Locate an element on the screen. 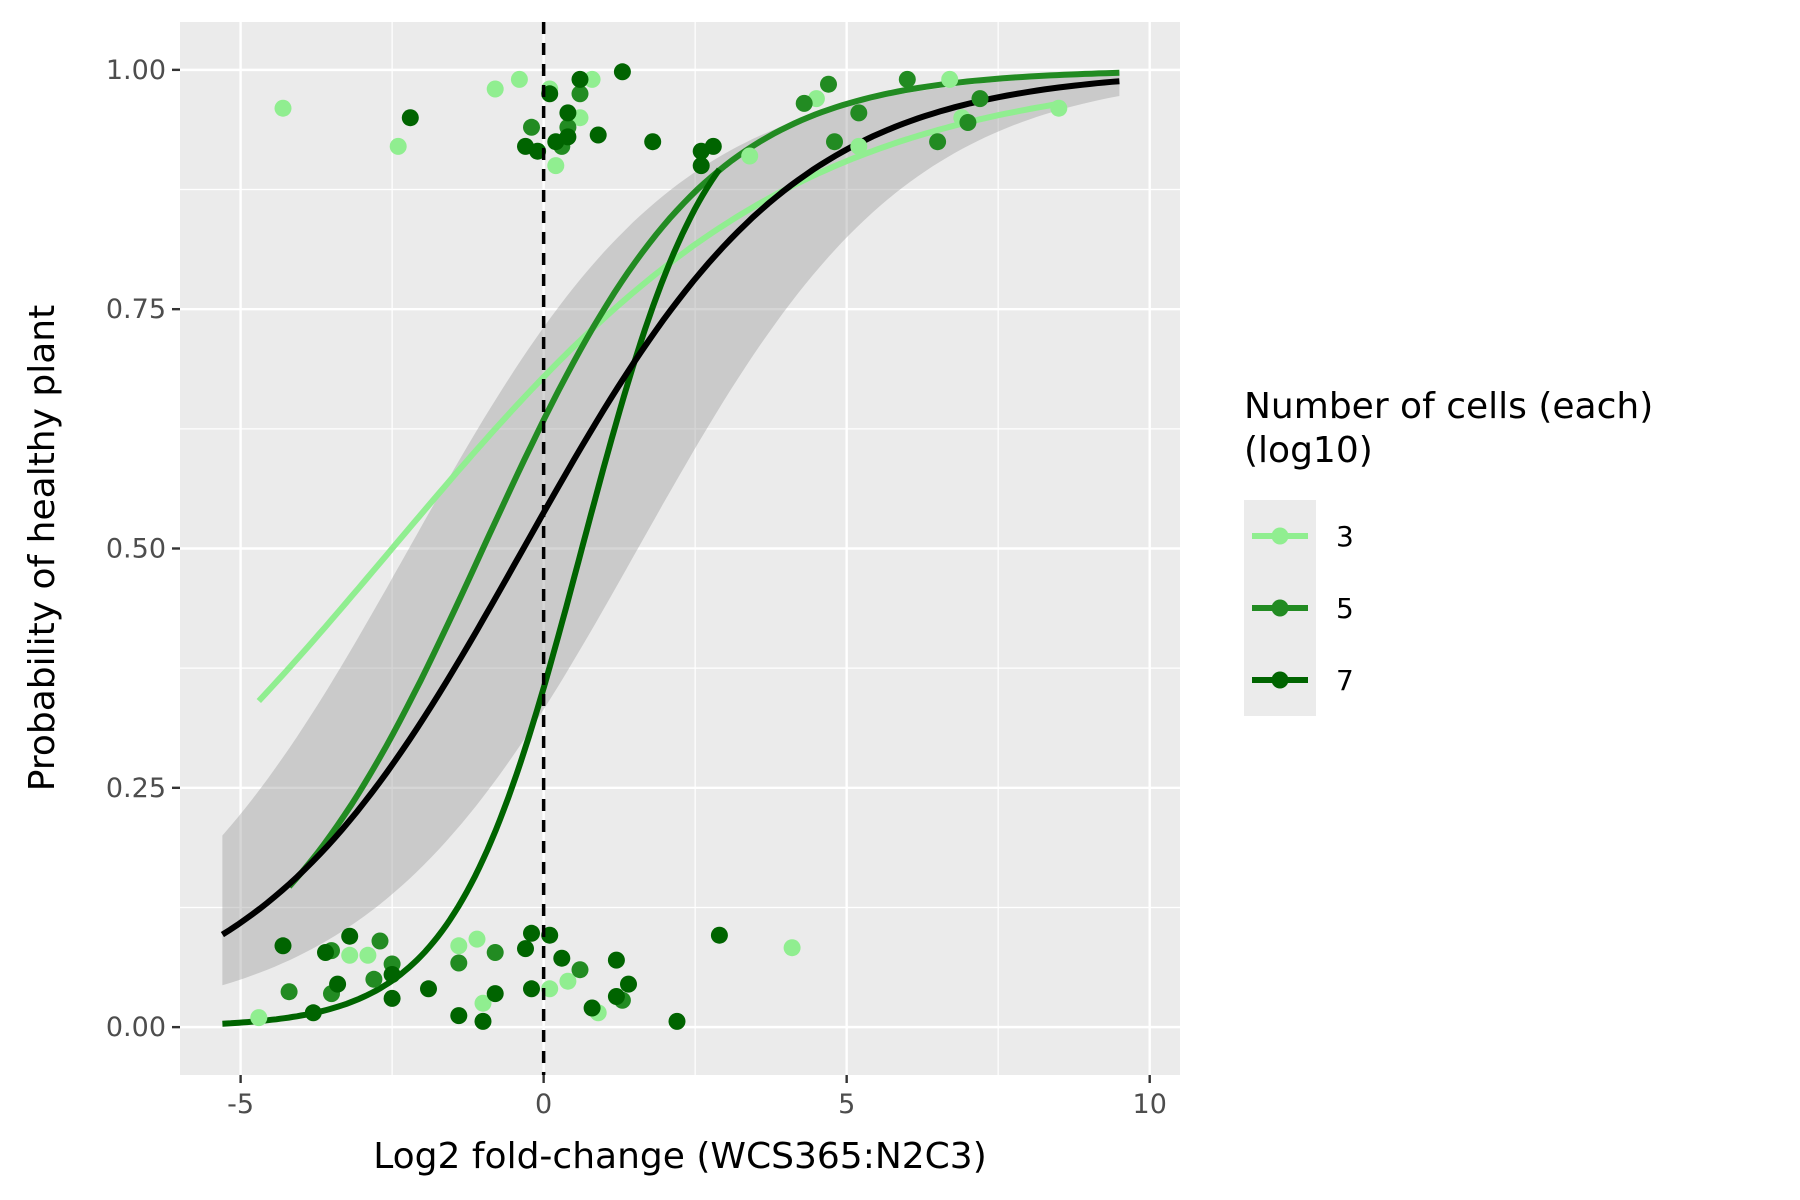 The image size is (1800, 1200). x-tick-label: 10 is located at coordinates (1150, 1104).